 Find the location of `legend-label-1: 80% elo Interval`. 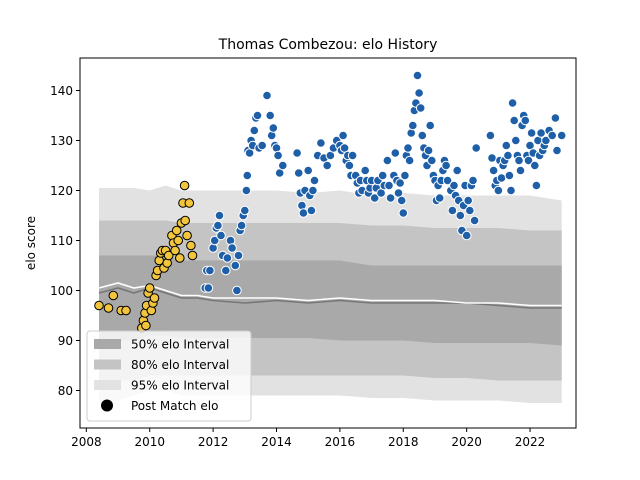

legend-label-1: 80% elo Interval is located at coordinates (180, 365).